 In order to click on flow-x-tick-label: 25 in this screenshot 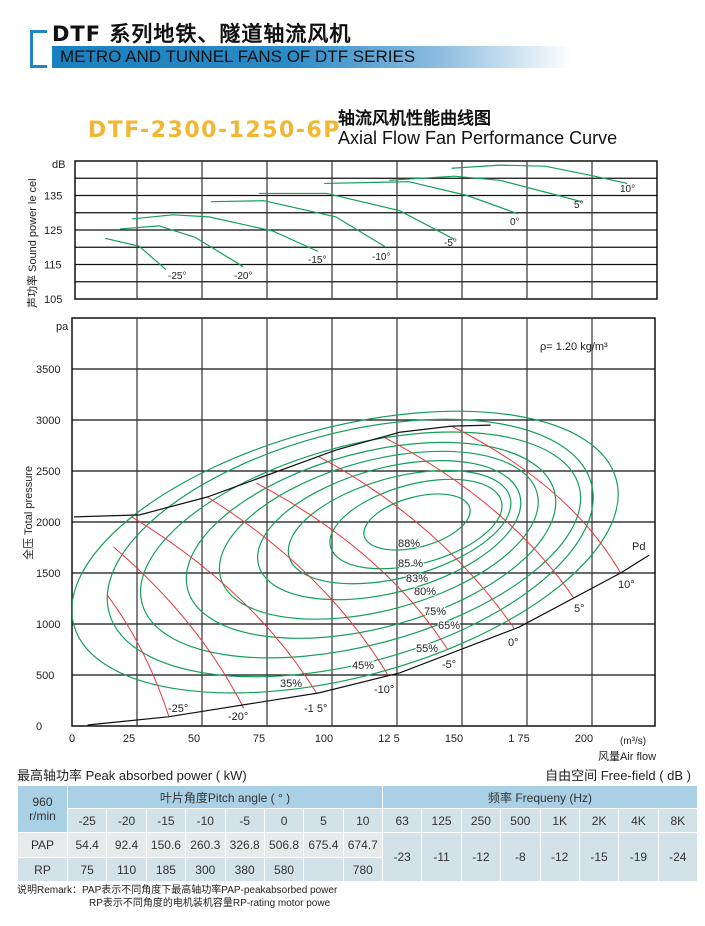, I will do `click(129, 739)`.